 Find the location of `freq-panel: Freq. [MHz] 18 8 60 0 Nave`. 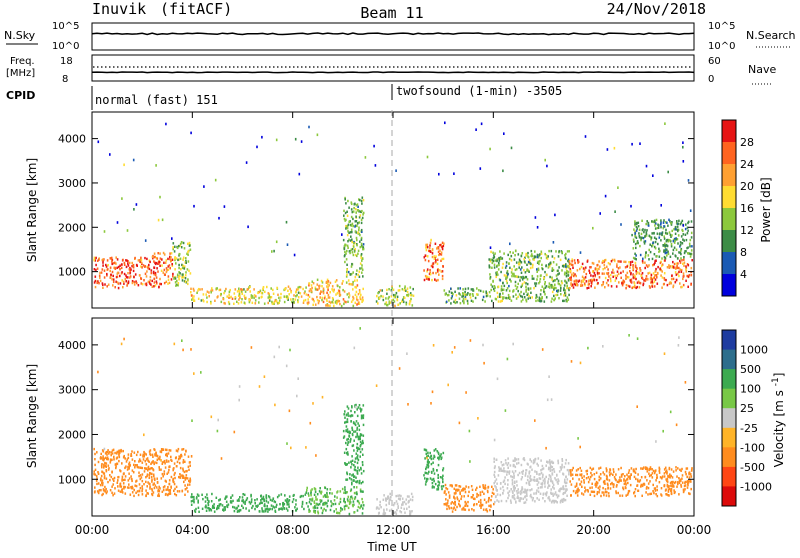

freq-panel: Freq. [MHz] 18 8 60 0 Nave is located at coordinates (391, 69).